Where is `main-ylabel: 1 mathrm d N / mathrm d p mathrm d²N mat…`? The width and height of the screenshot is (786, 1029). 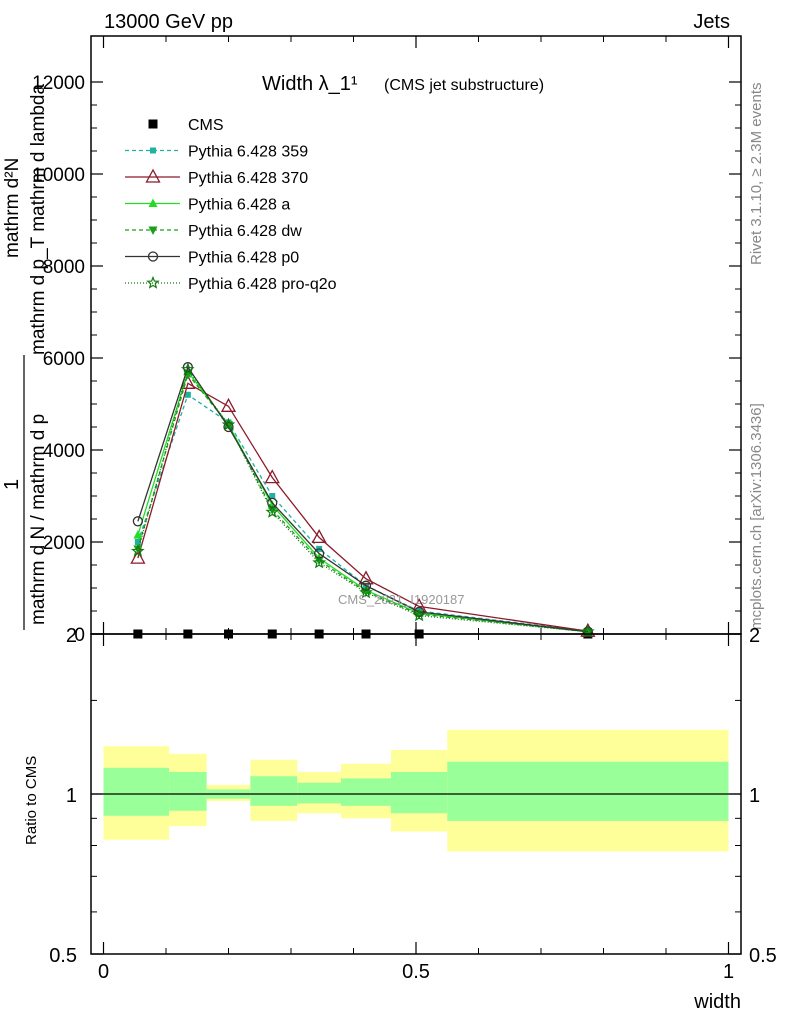
main-ylabel: 1 mathrm d N / mathrm d p mathrm d²N mat… is located at coordinates (25, 357).